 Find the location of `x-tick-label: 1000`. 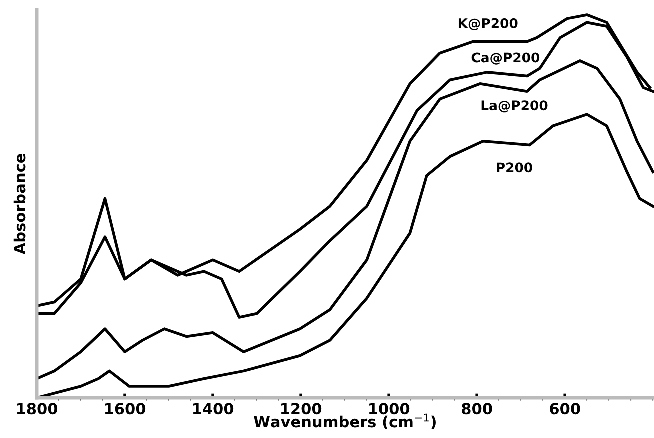

x-tick-label: 1000 is located at coordinates (390, 409).